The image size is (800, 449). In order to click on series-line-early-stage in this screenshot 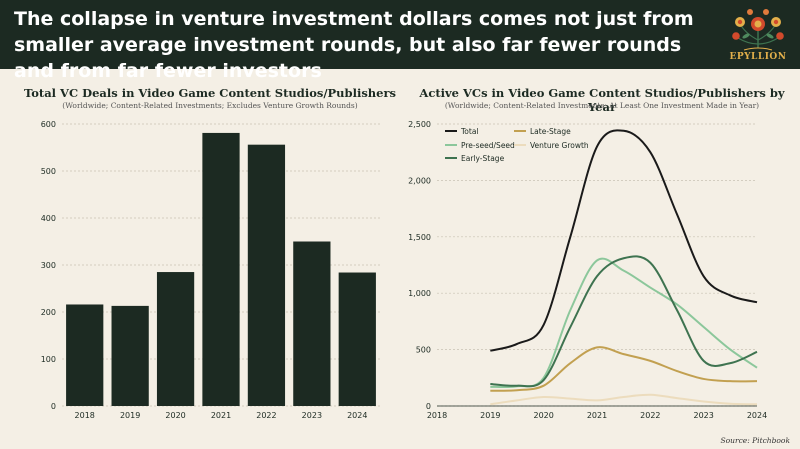, I will do `click(624, 321)`.